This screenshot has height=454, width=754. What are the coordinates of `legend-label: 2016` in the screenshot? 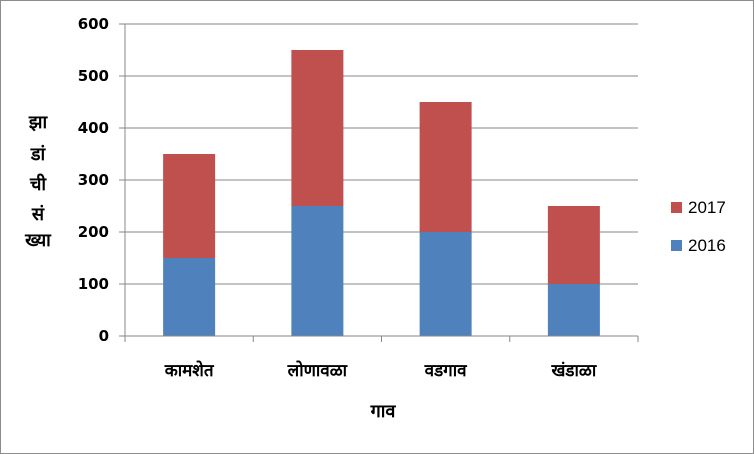 It's located at (707, 245).